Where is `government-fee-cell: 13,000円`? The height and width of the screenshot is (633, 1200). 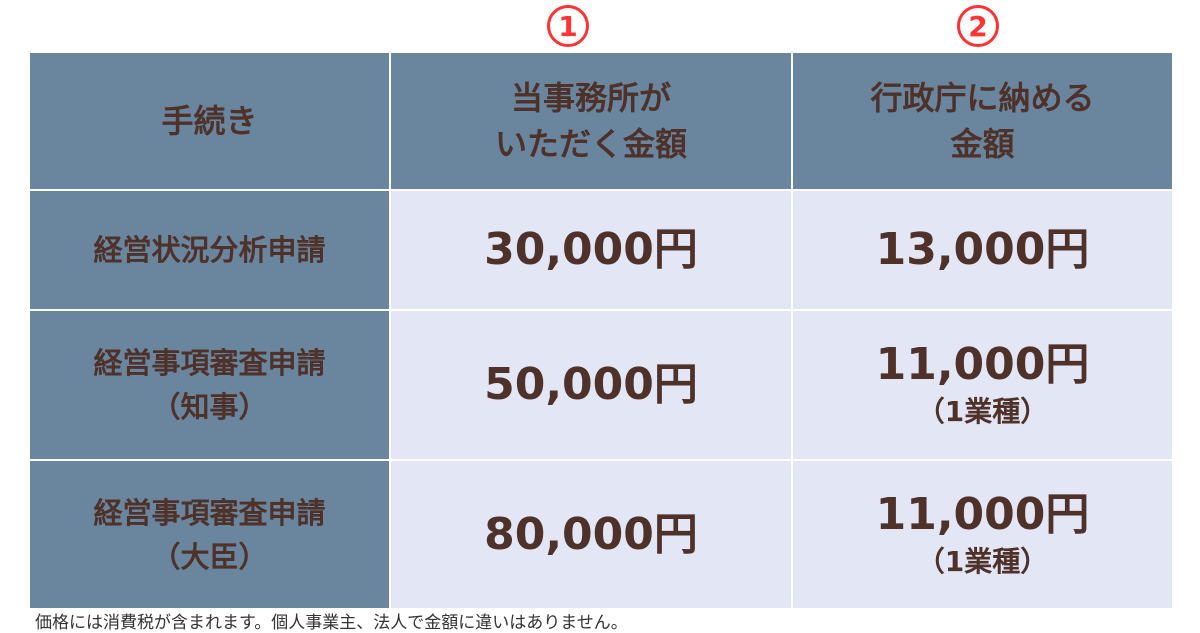 government-fee-cell: 13,000円 is located at coordinates (982, 250).